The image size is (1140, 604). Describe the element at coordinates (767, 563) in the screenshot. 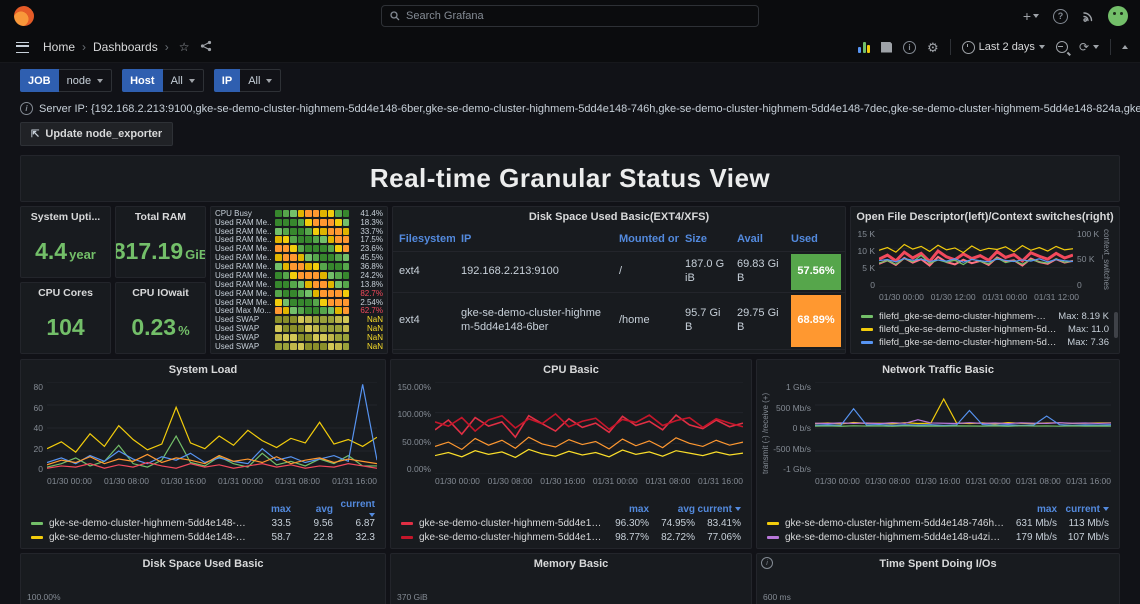

I see `panel-info-icon: i` at that location.